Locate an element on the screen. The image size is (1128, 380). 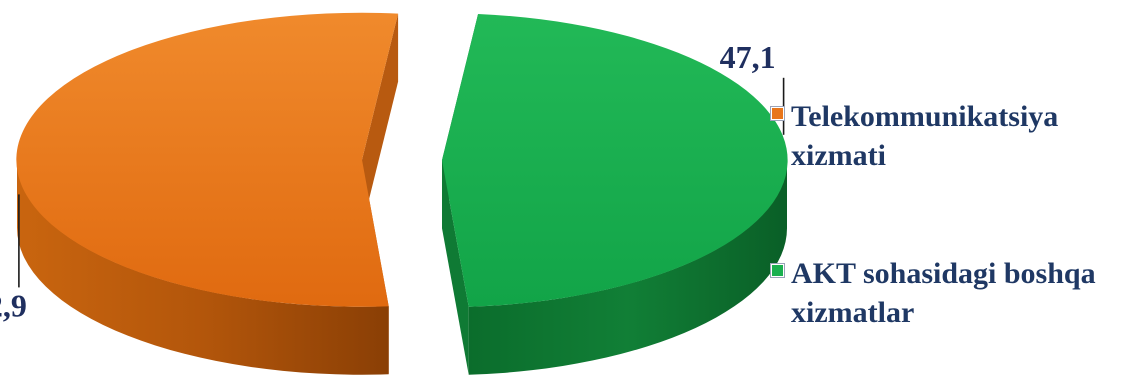
legend-label: AKT sohasidagi boshqa xizmatlar is located at coordinates (943, 293).